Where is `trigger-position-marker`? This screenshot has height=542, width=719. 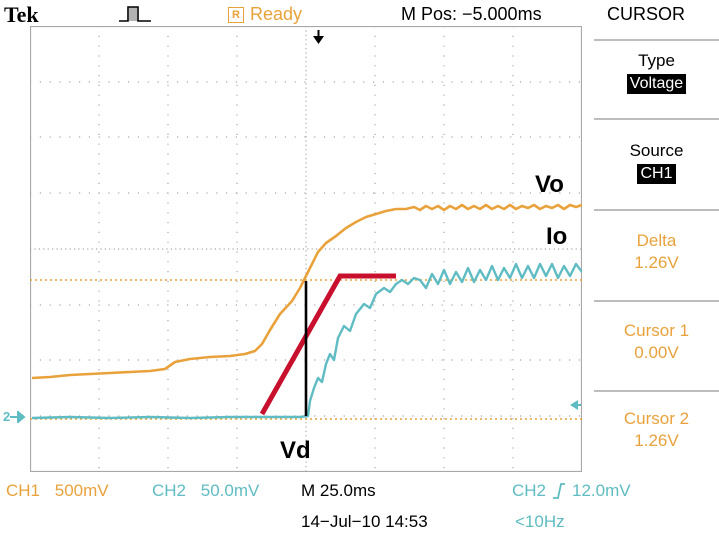
trigger-position-marker is located at coordinates (318, 40).